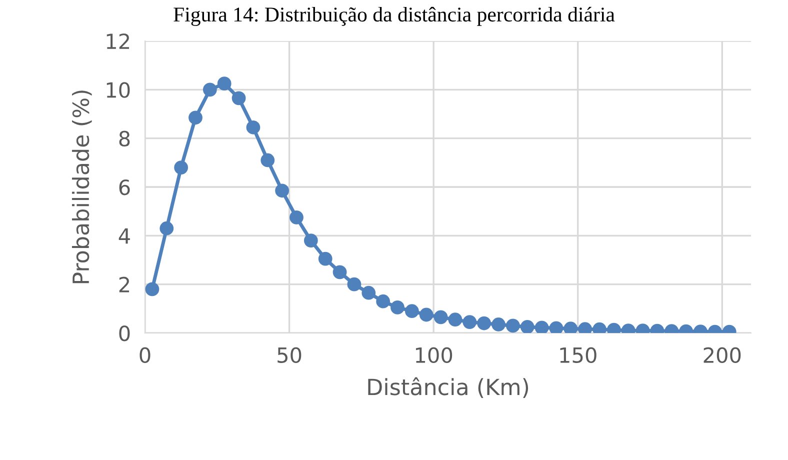 Image resolution: width=788 pixels, height=460 pixels. I want to click on y-tick-label: 6, so click(124, 187).